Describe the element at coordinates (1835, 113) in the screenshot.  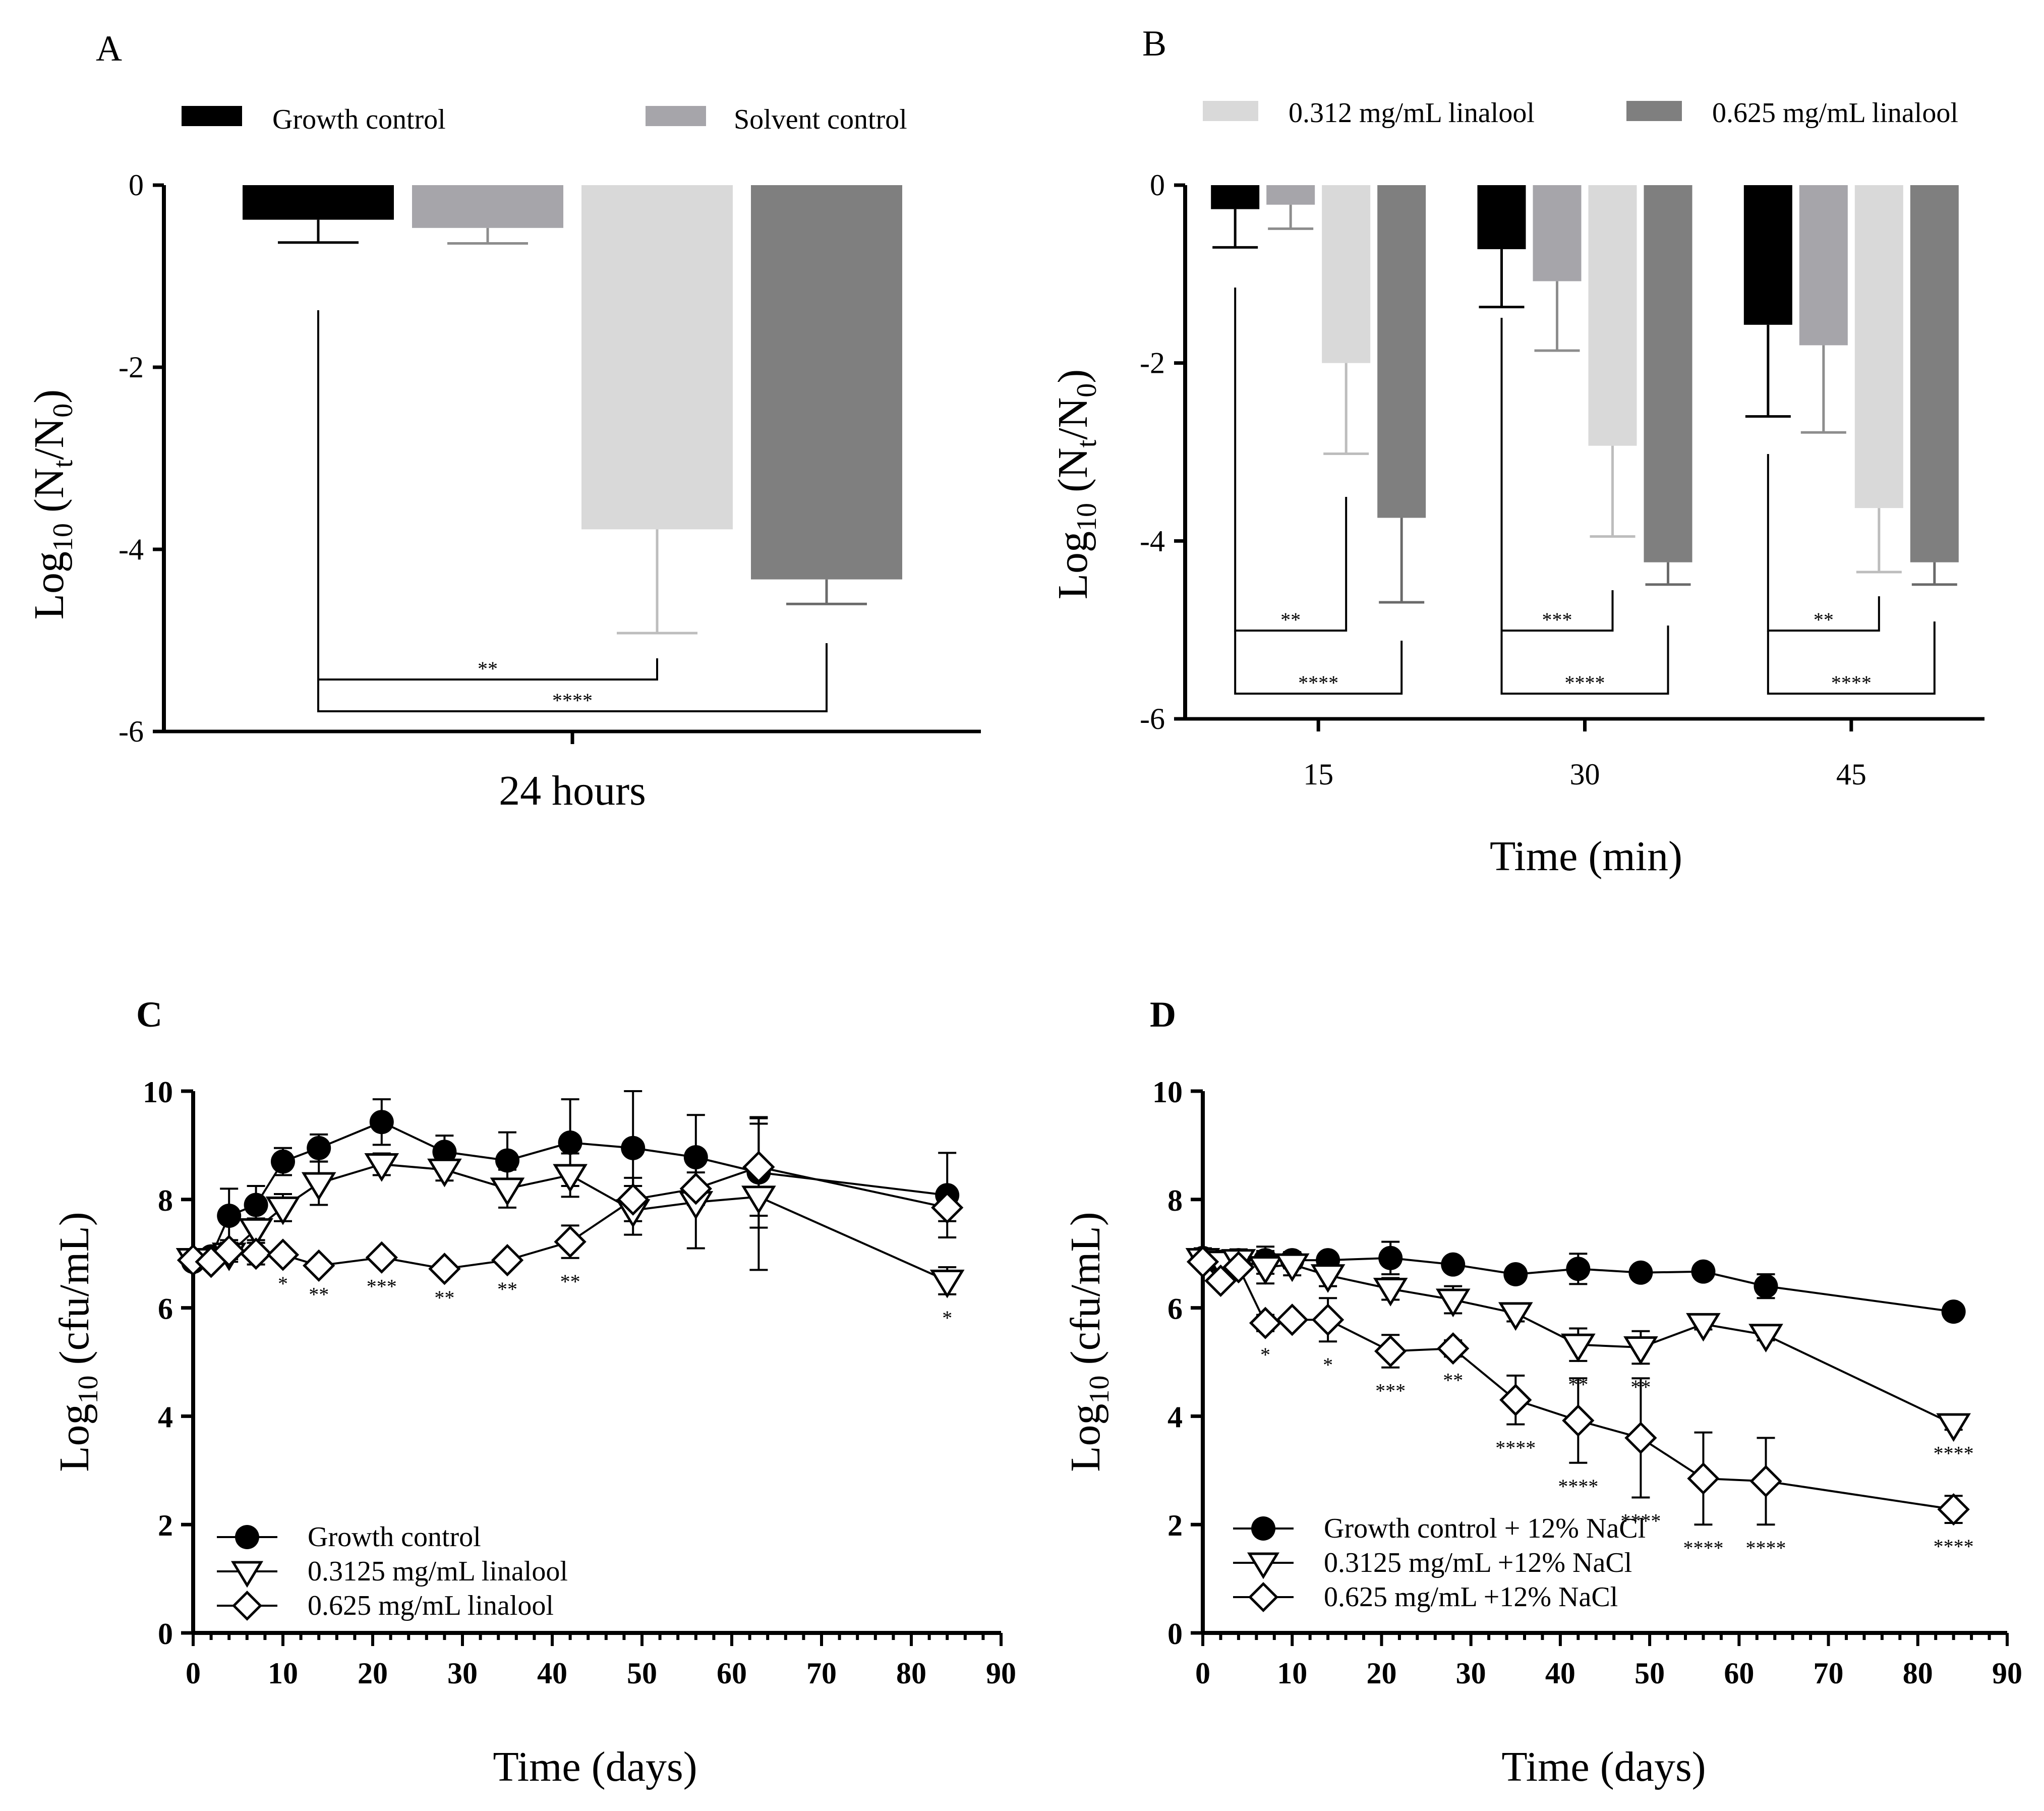
I see `legend-label-0625-linalool: 0.625 mg/mL linalool` at that location.